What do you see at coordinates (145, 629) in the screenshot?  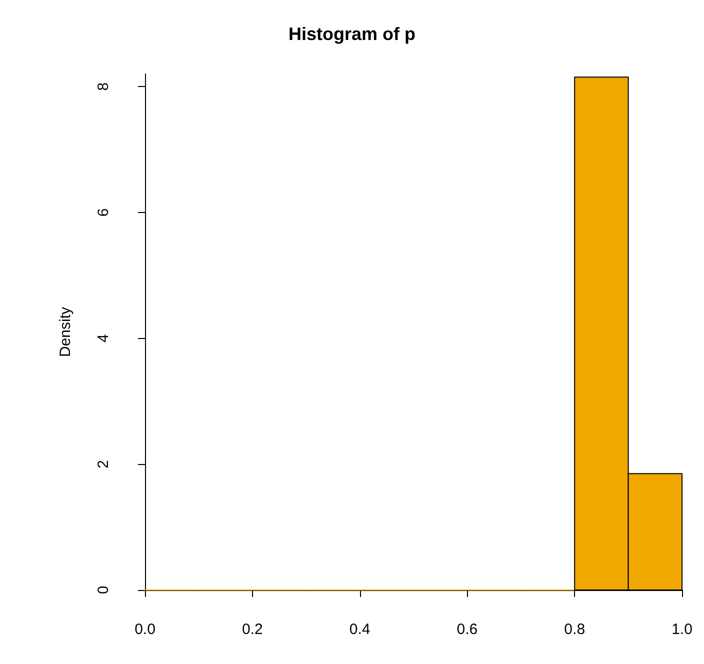 I see `x-tick-label: 0.0` at bounding box center [145, 629].